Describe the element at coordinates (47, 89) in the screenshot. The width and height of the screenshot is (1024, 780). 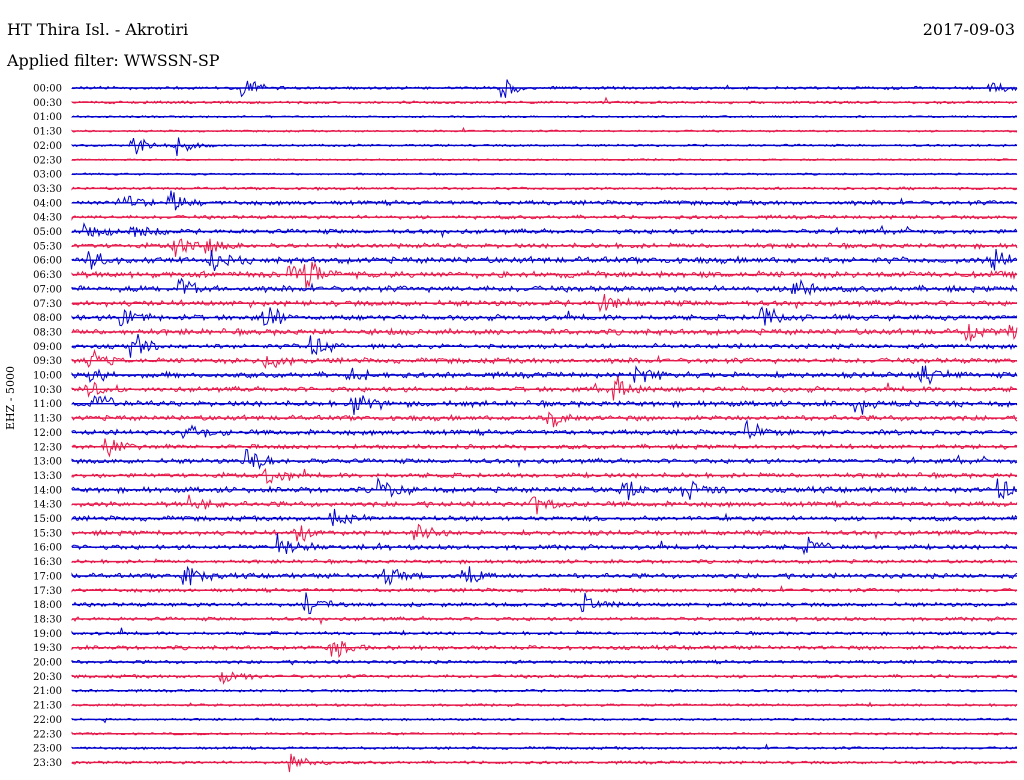
I see `time-tick-label: 00:00` at that location.